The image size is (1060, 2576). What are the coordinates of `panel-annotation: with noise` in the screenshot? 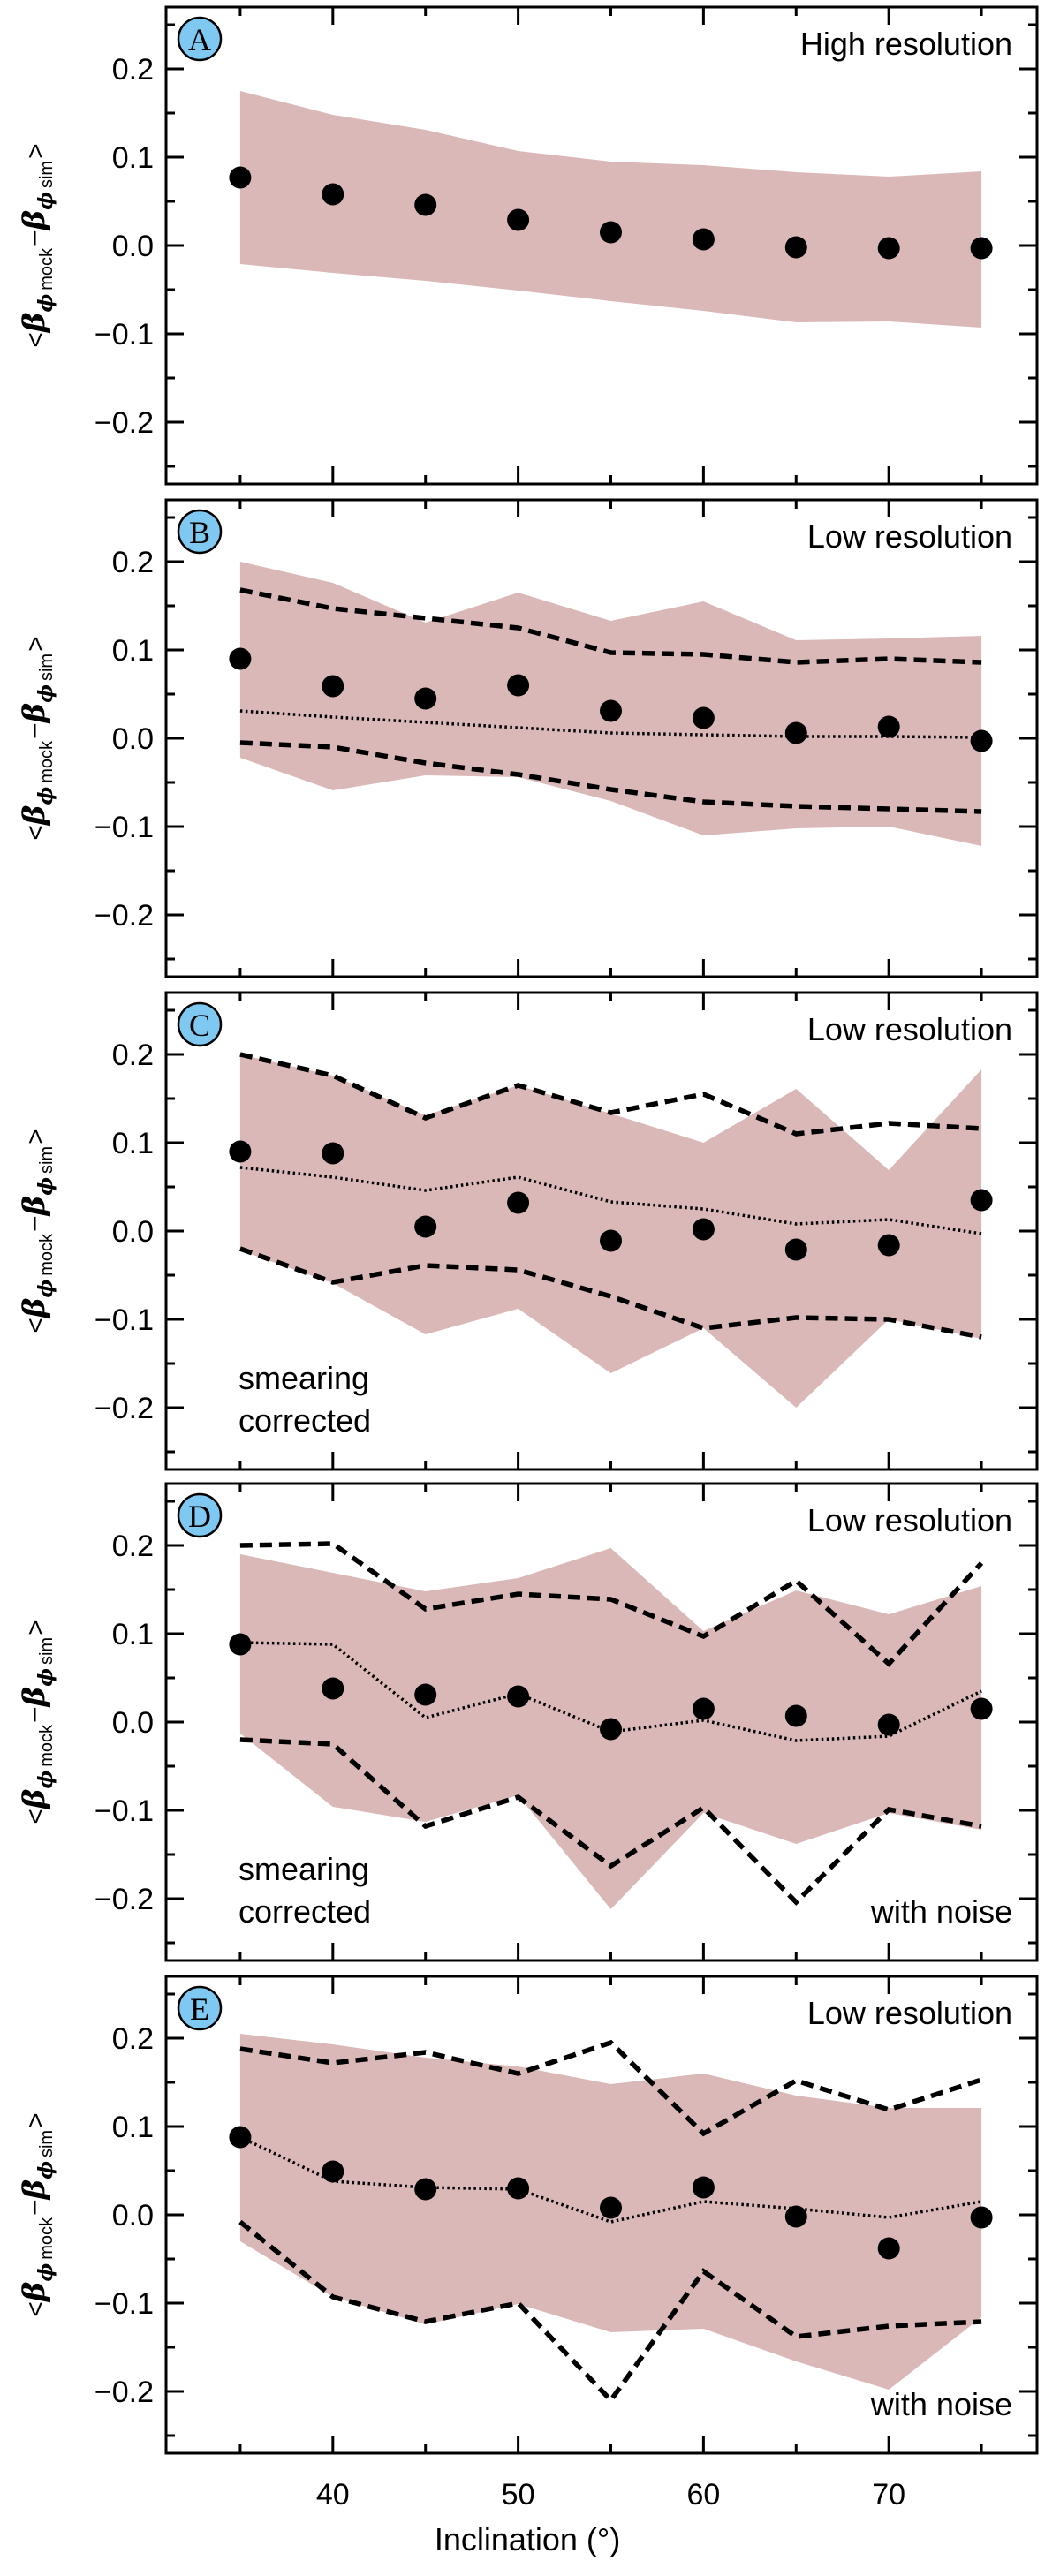 It's located at (941, 2404).